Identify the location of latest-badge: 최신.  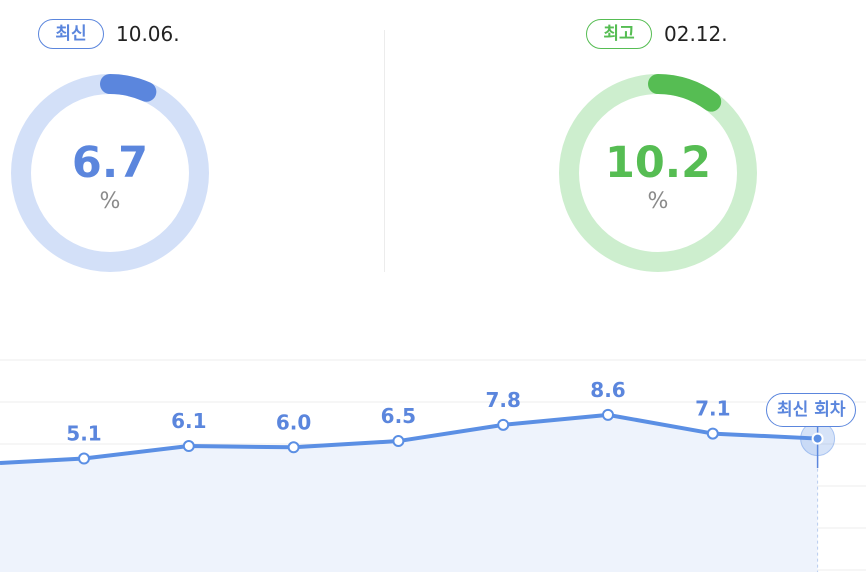
(71, 34).